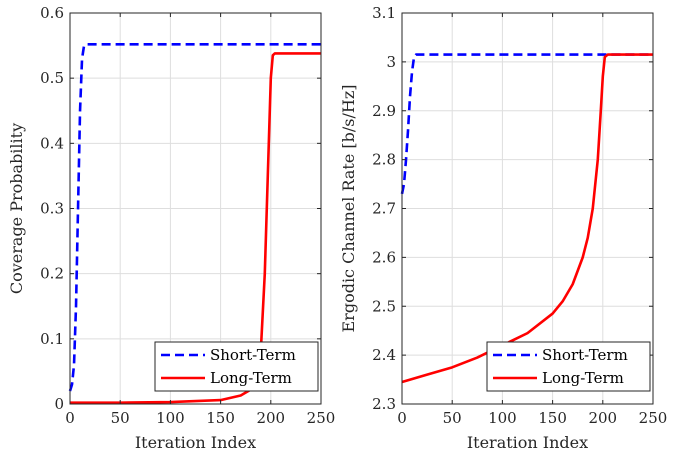 Image resolution: width=691 pixels, height=459 pixels. Describe the element at coordinates (59, 404) in the screenshot. I see `y-tick-label: 0` at that location.